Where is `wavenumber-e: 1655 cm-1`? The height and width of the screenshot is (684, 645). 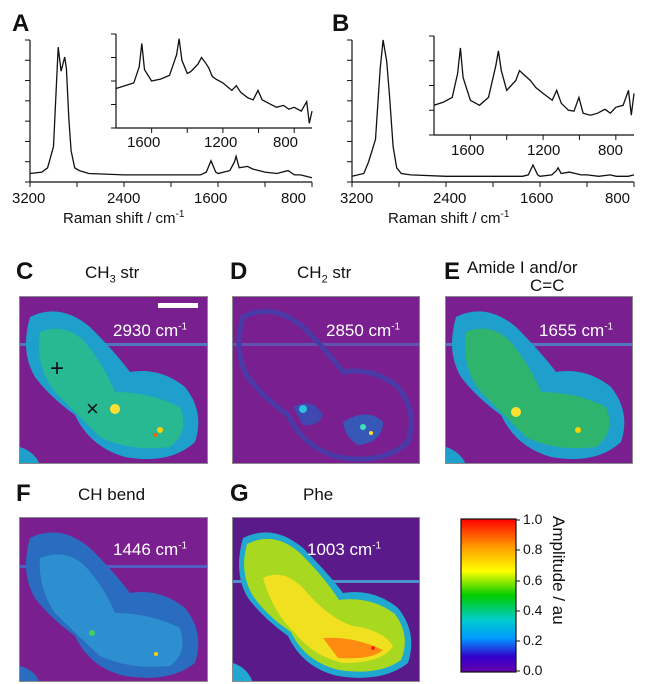 wavenumber-e: 1655 cm-1 is located at coordinates (576, 330).